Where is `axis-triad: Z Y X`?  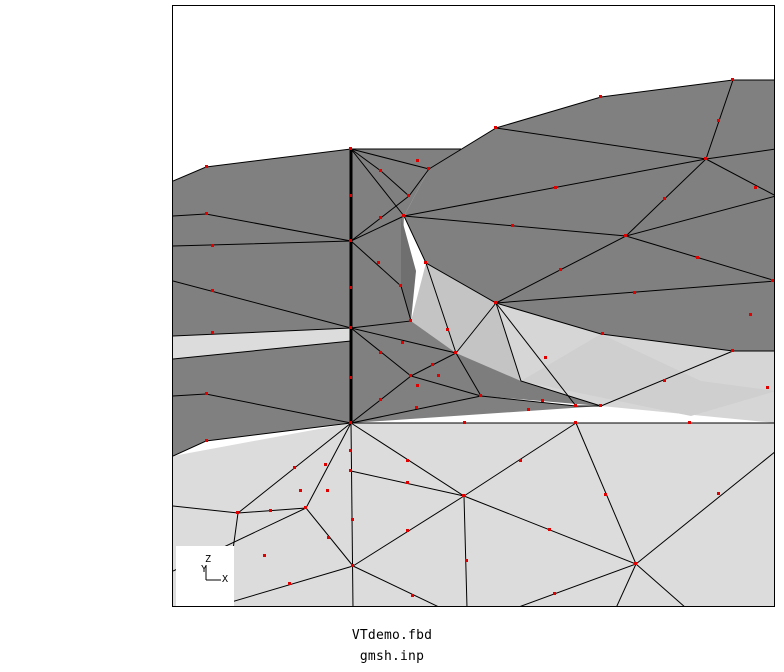 axis-triad: Z Y X is located at coordinates (205, 576).